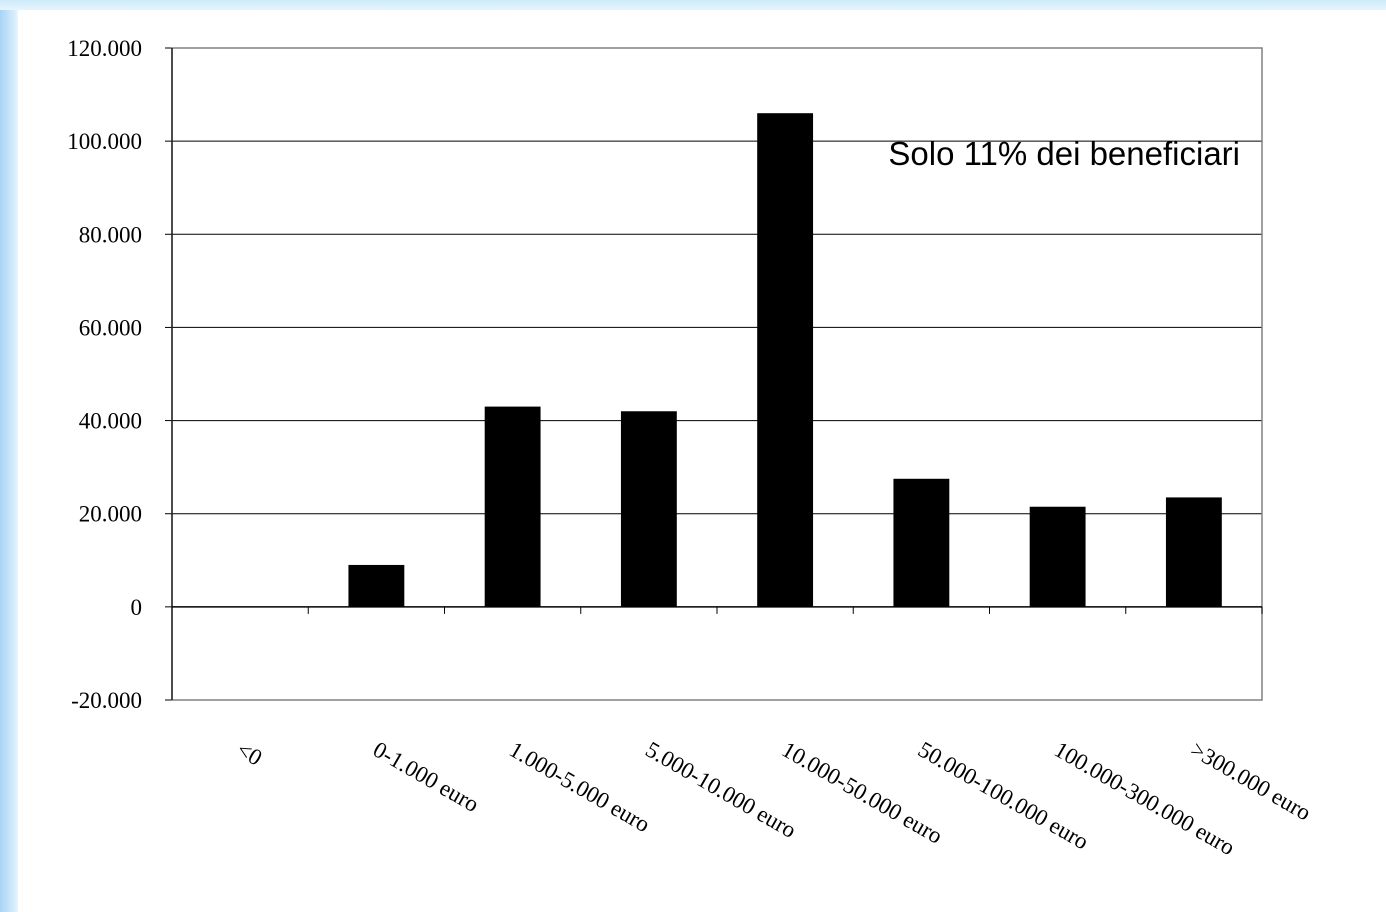  What do you see at coordinates (137, 607) in the screenshot?
I see `y-tick-label: 0` at bounding box center [137, 607].